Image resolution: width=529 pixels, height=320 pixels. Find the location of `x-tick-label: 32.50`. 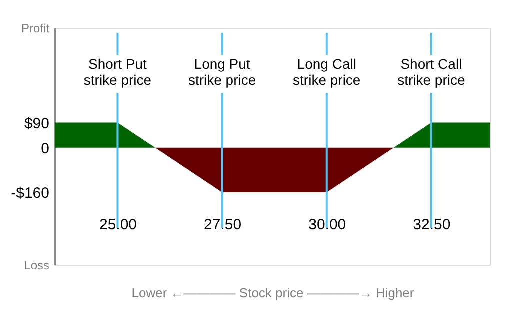

x-tick-label: 32.50 is located at coordinates (432, 225).